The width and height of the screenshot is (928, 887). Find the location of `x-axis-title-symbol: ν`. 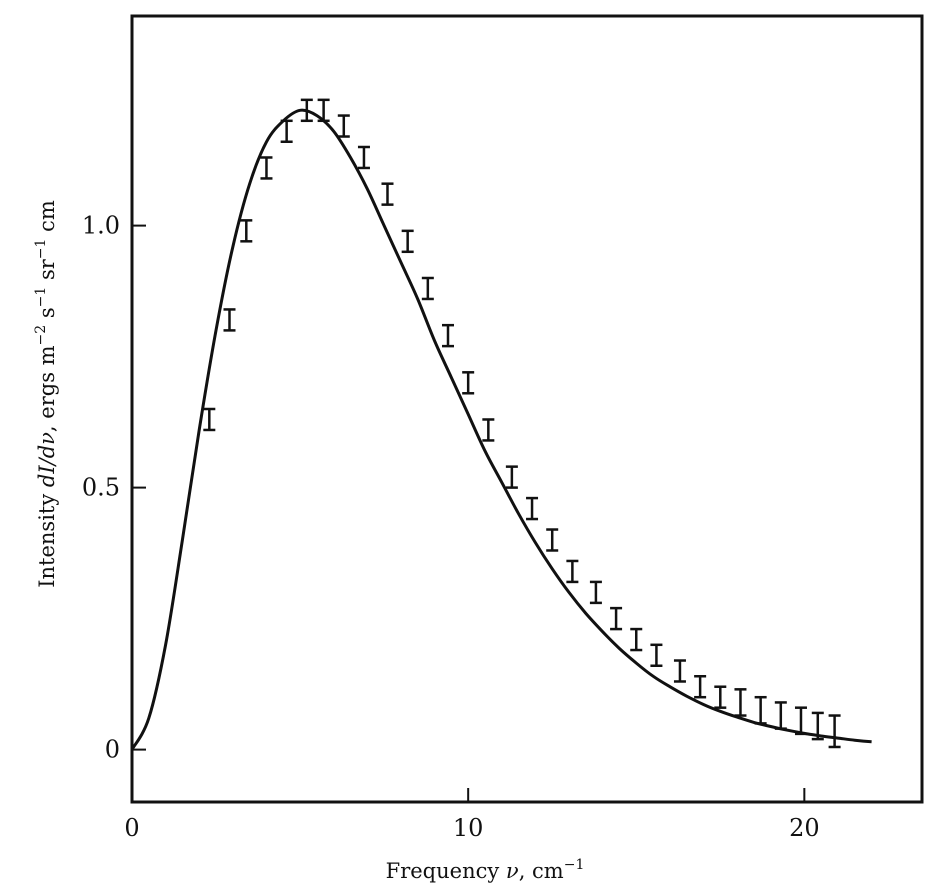

x-axis-title-symbol: ν is located at coordinates (512, 871).